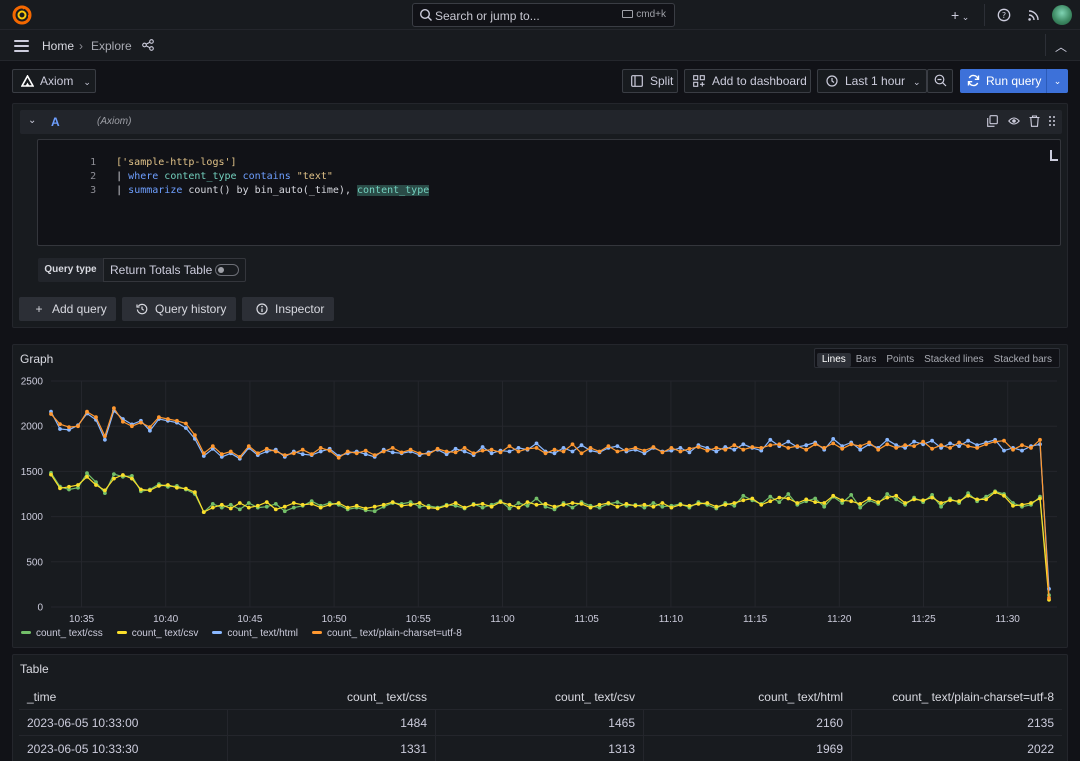  What do you see at coordinates (157, 633) in the screenshot?
I see `legend-item: count_ text/csv` at bounding box center [157, 633].